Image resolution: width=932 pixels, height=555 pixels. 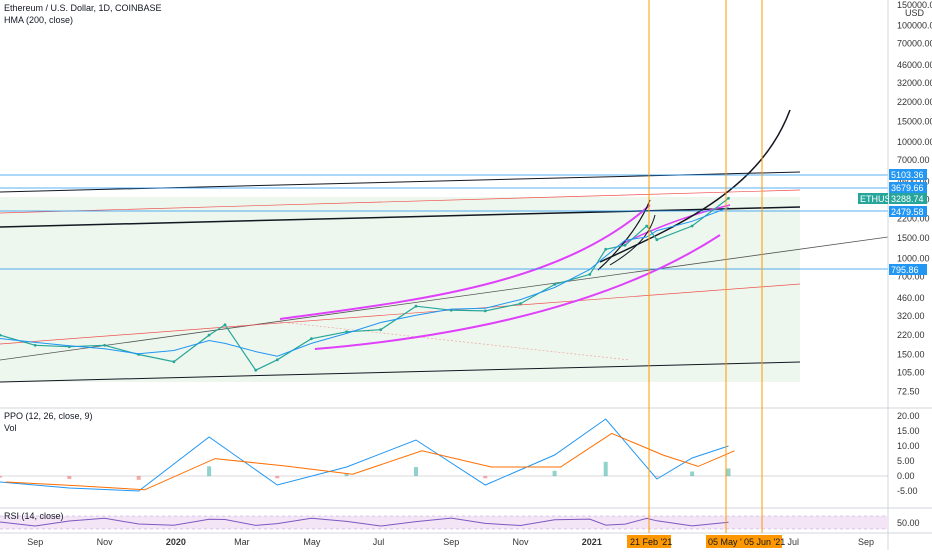 What do you see at coordinates (914, 122) in the screenshot?
I see `price-tick-label: 15000.00` at bounding box center [914, 122].